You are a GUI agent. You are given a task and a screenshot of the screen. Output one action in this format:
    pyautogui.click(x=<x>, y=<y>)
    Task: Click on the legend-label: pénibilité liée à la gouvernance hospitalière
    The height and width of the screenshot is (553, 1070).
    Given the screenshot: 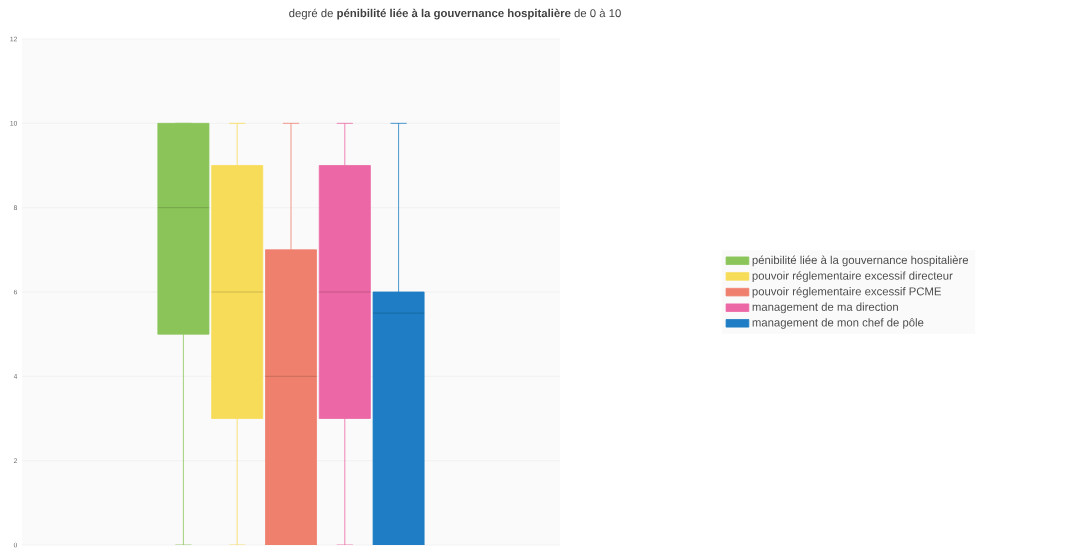 What is the action you would take?
    pyautogui.click(x=860, y=261)
    